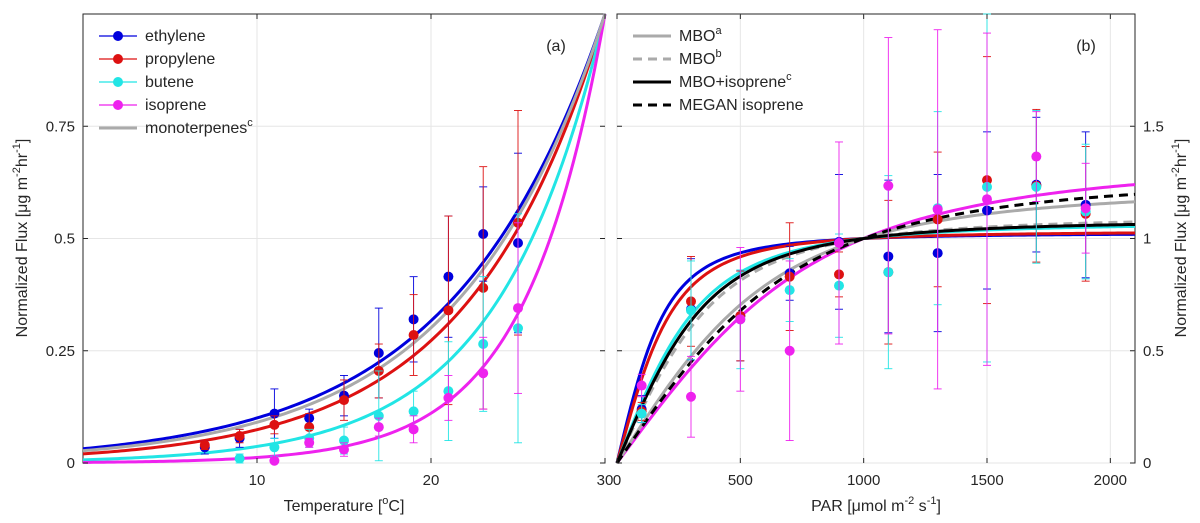 This screenshot has height=523, width=1200. I want to click on panel-b-legend: MBOa MBOb MBO+isoprenec MEGAN isoprene, so click(718, 69).